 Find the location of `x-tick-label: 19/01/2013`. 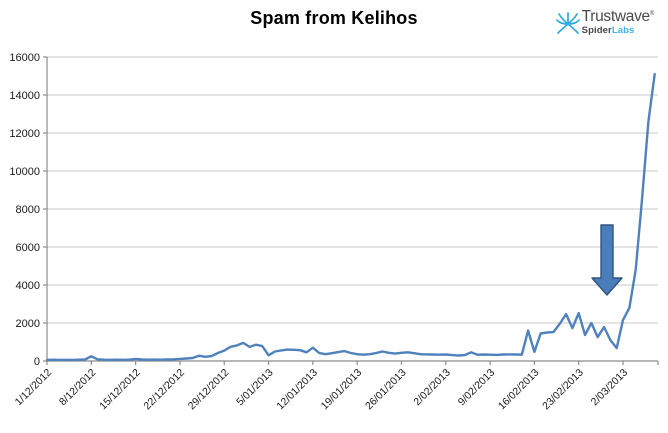

x-tick-label: 19/01/2013 is located at coordinates (342, 390).